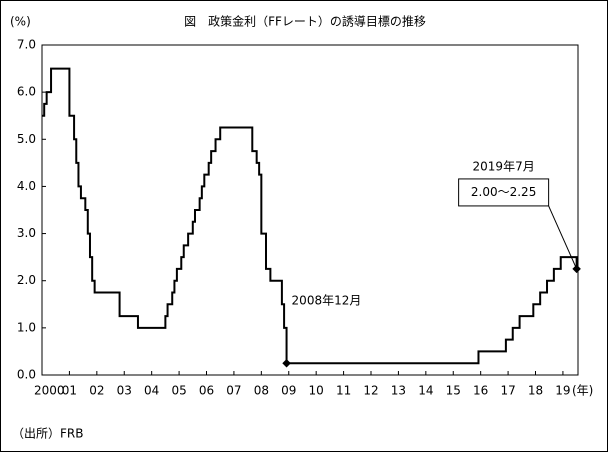 This screenshot has width=609, height=453. I want to click on x-tick-label: 19, so click(562, 391).